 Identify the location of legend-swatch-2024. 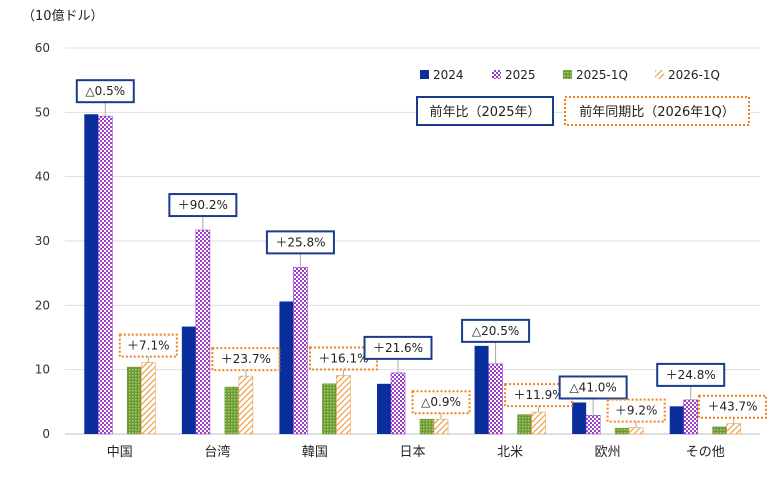
(424, 74).